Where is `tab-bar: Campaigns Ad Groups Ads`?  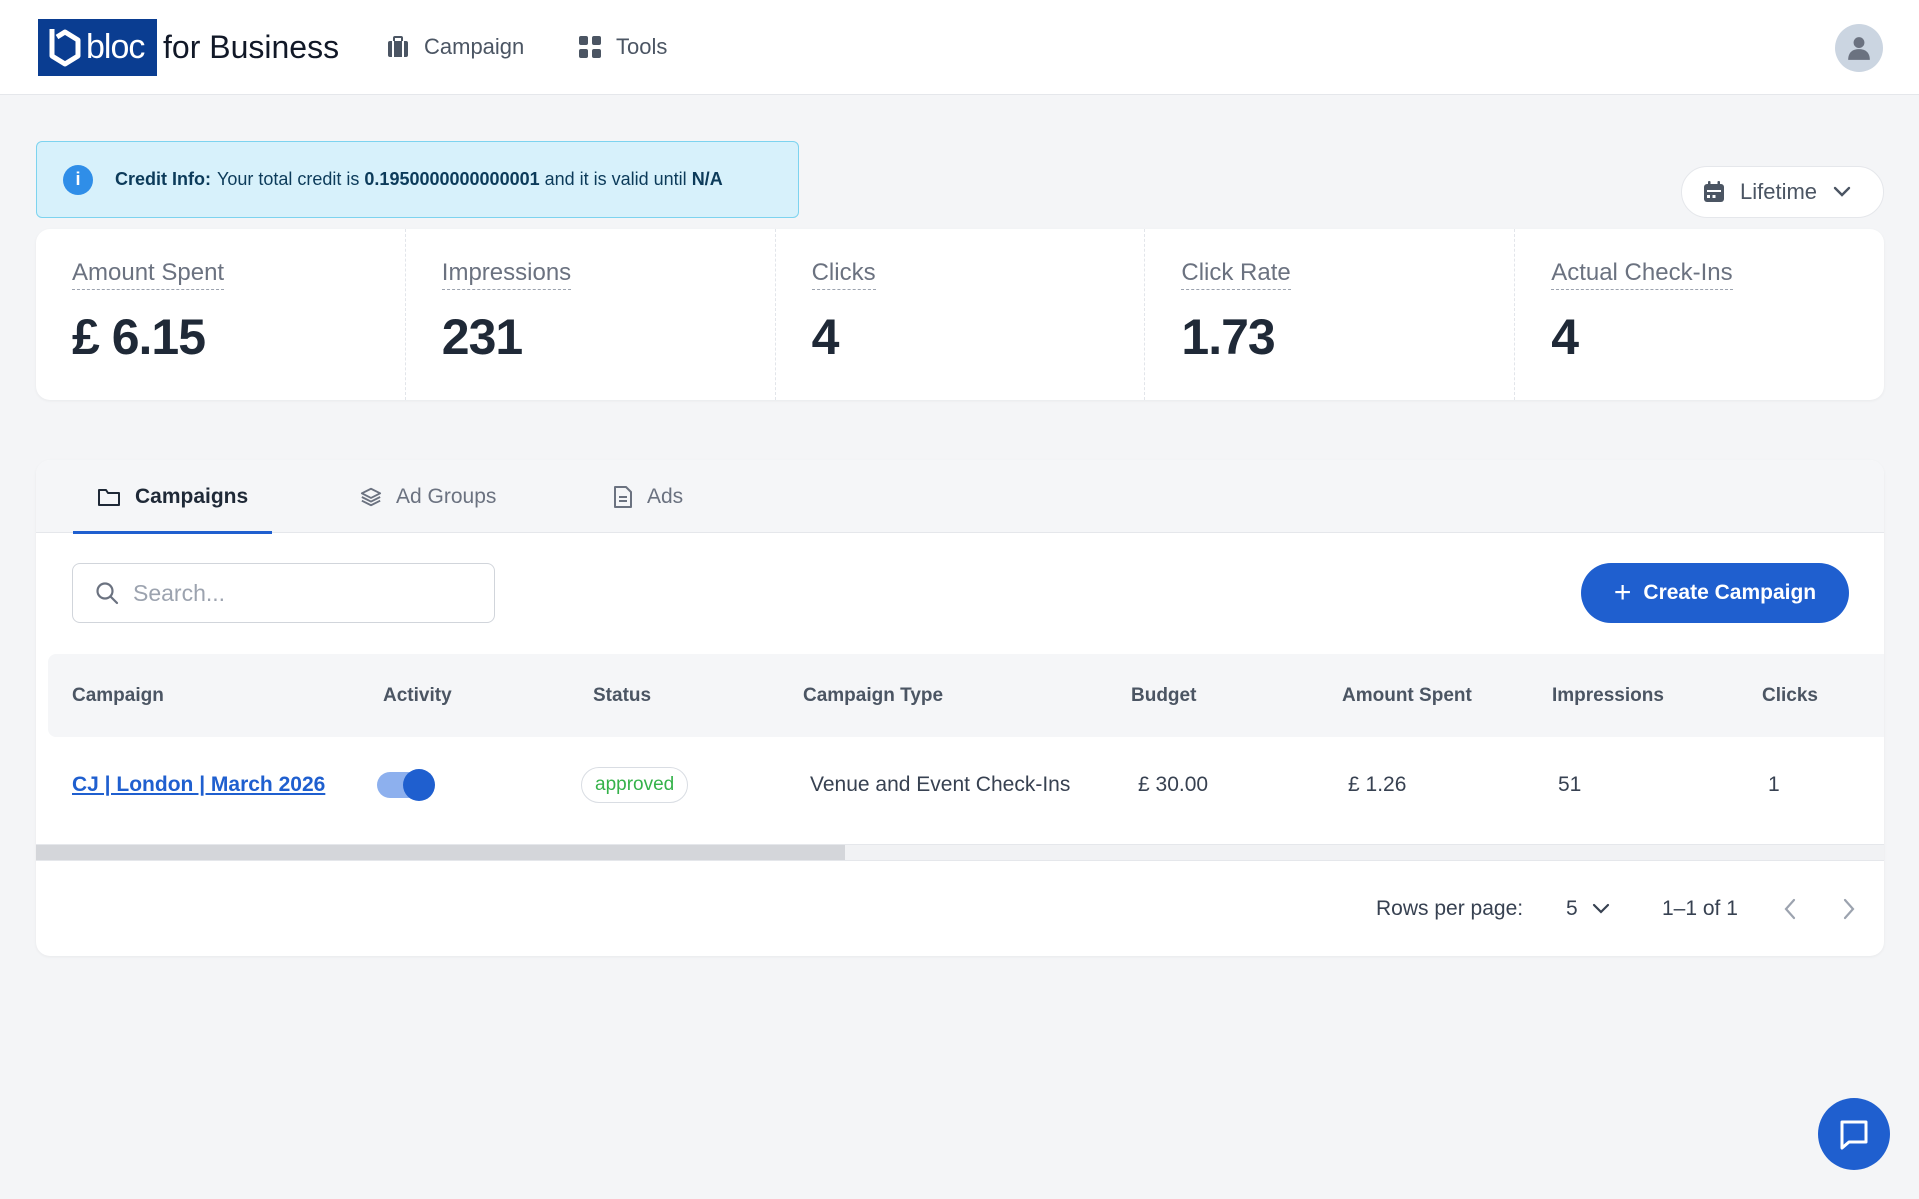
tab-bar: Campaigns Ad Groups Ads is located at coordinates (960, 497).